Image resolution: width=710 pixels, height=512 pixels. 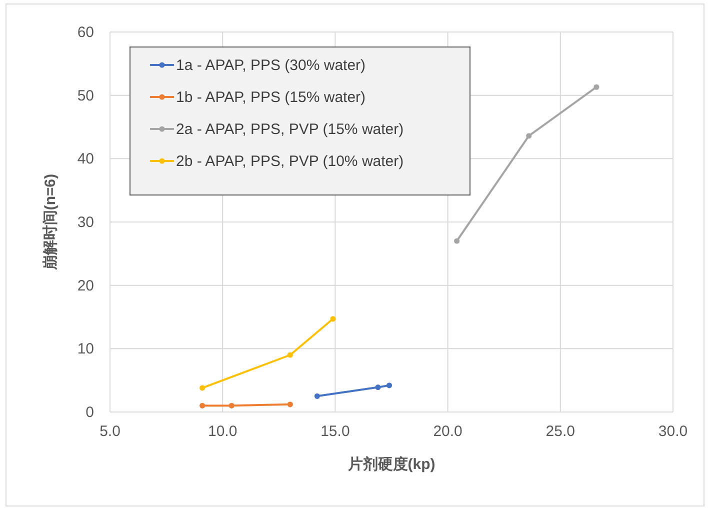 I want to click on ytick: 50, so click(x=85, y=95).